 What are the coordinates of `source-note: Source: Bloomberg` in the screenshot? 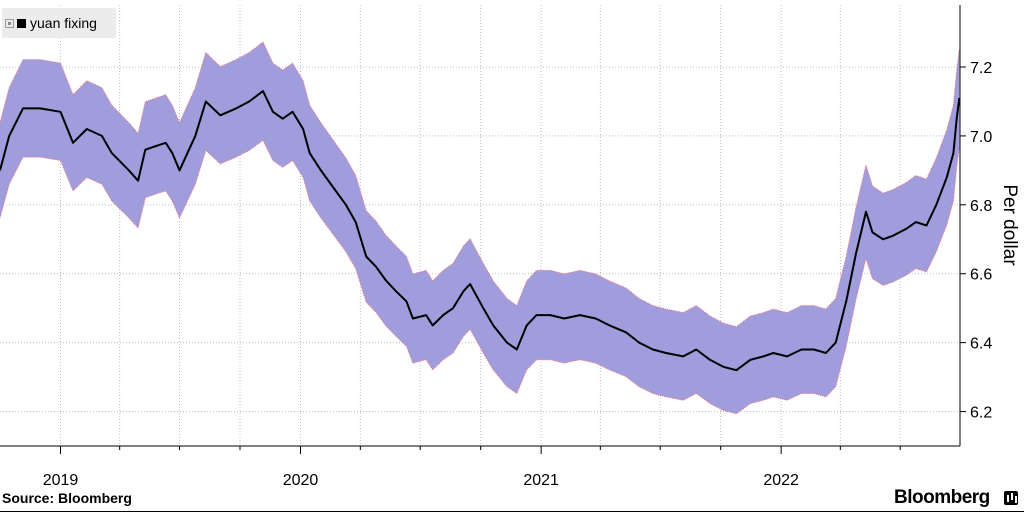 It's located at (67, 498).